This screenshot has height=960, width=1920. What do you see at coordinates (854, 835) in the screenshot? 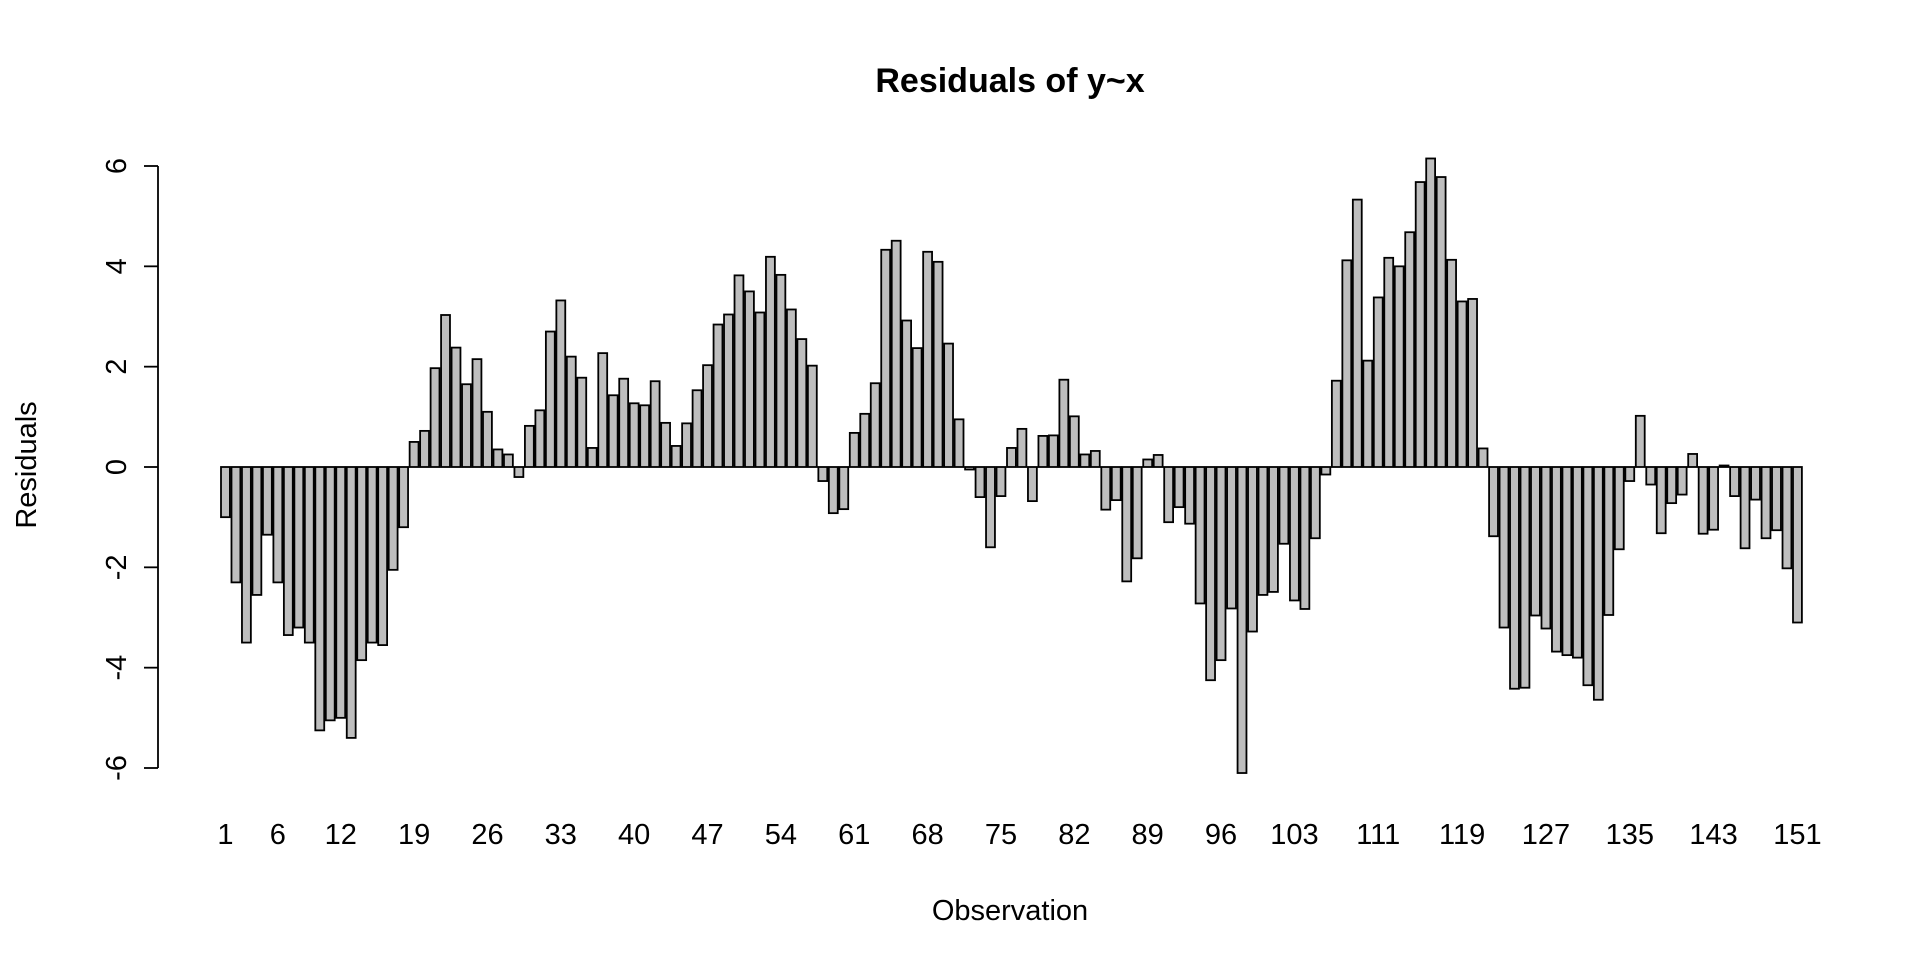
I see `x-tick-label: 61` at bounding box center [854, 835].